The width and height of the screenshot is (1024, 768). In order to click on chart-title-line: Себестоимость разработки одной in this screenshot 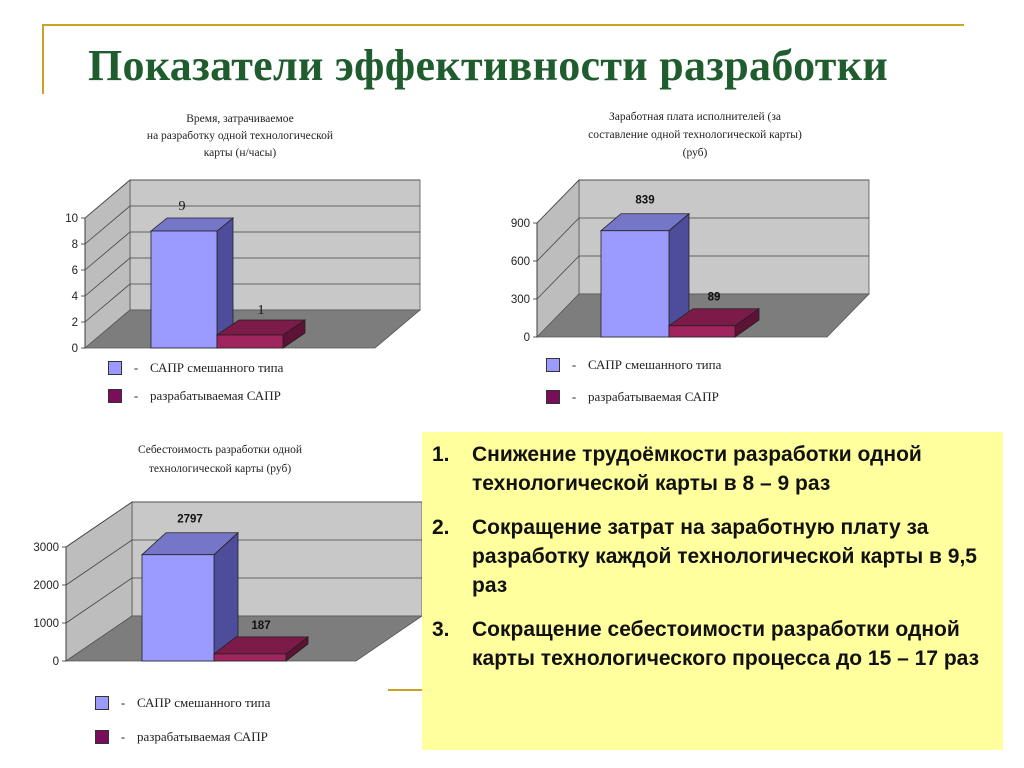, I will do `click(220, 450)`.